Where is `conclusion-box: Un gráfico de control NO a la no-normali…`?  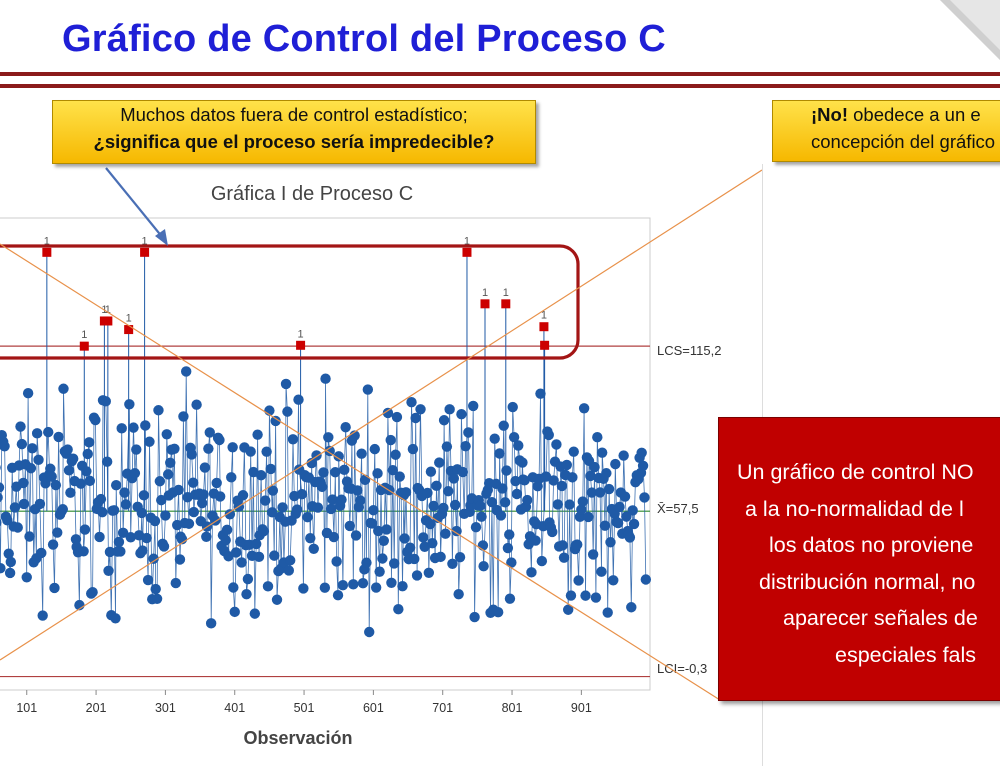 conclusion-box: Un gráfico de control NO a la no-normali… is located at coordinates (859, 559).